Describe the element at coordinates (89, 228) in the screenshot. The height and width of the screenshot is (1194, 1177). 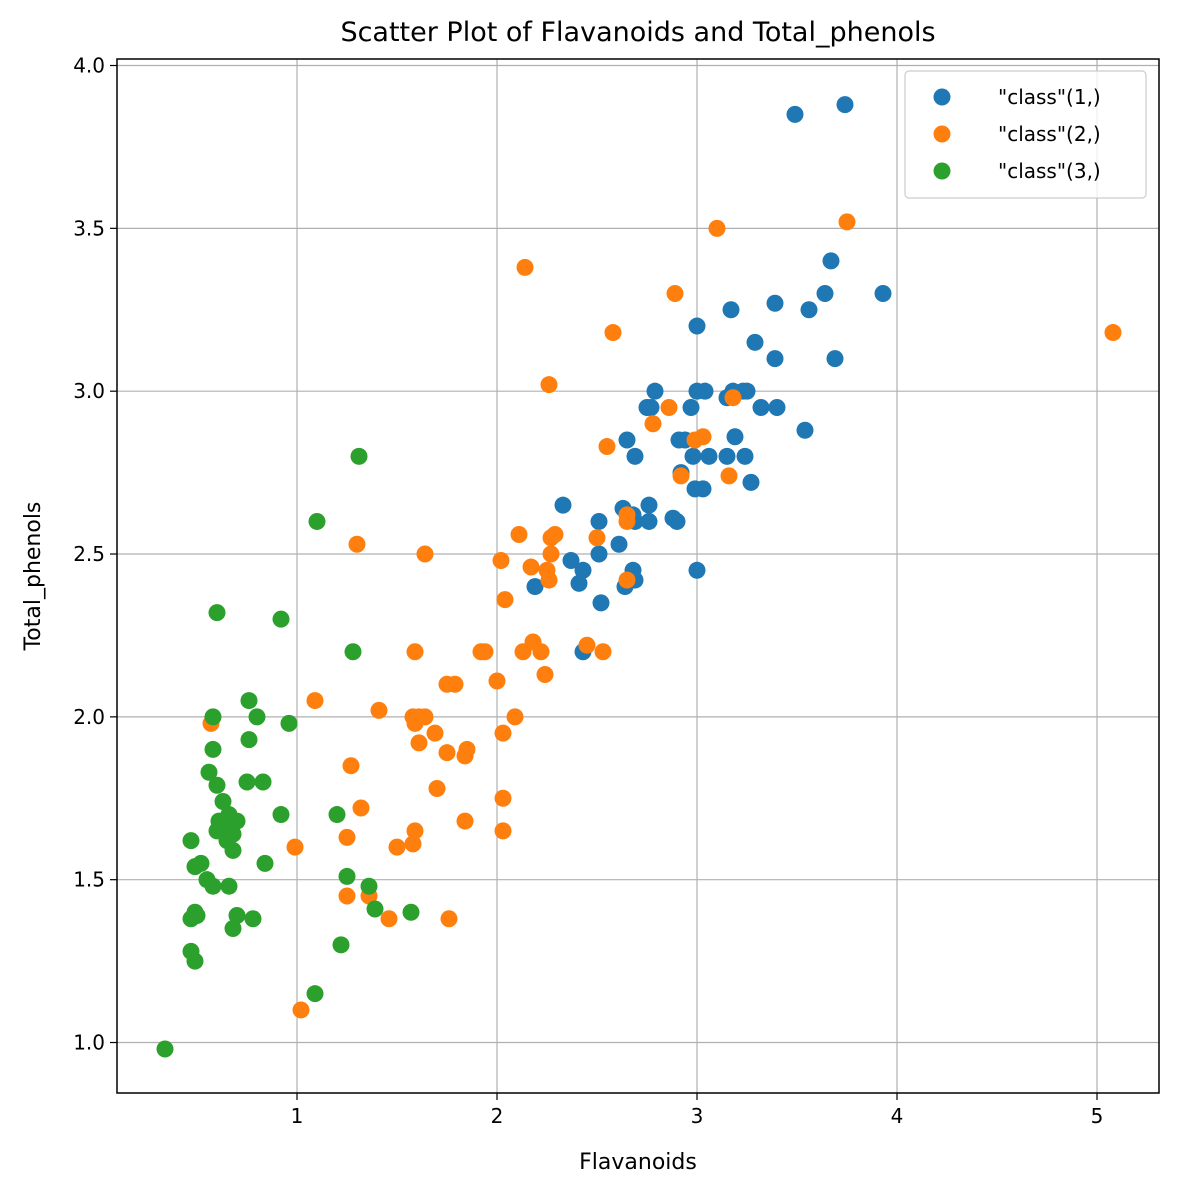
I see `y-tick-label: 3.5` at that location.